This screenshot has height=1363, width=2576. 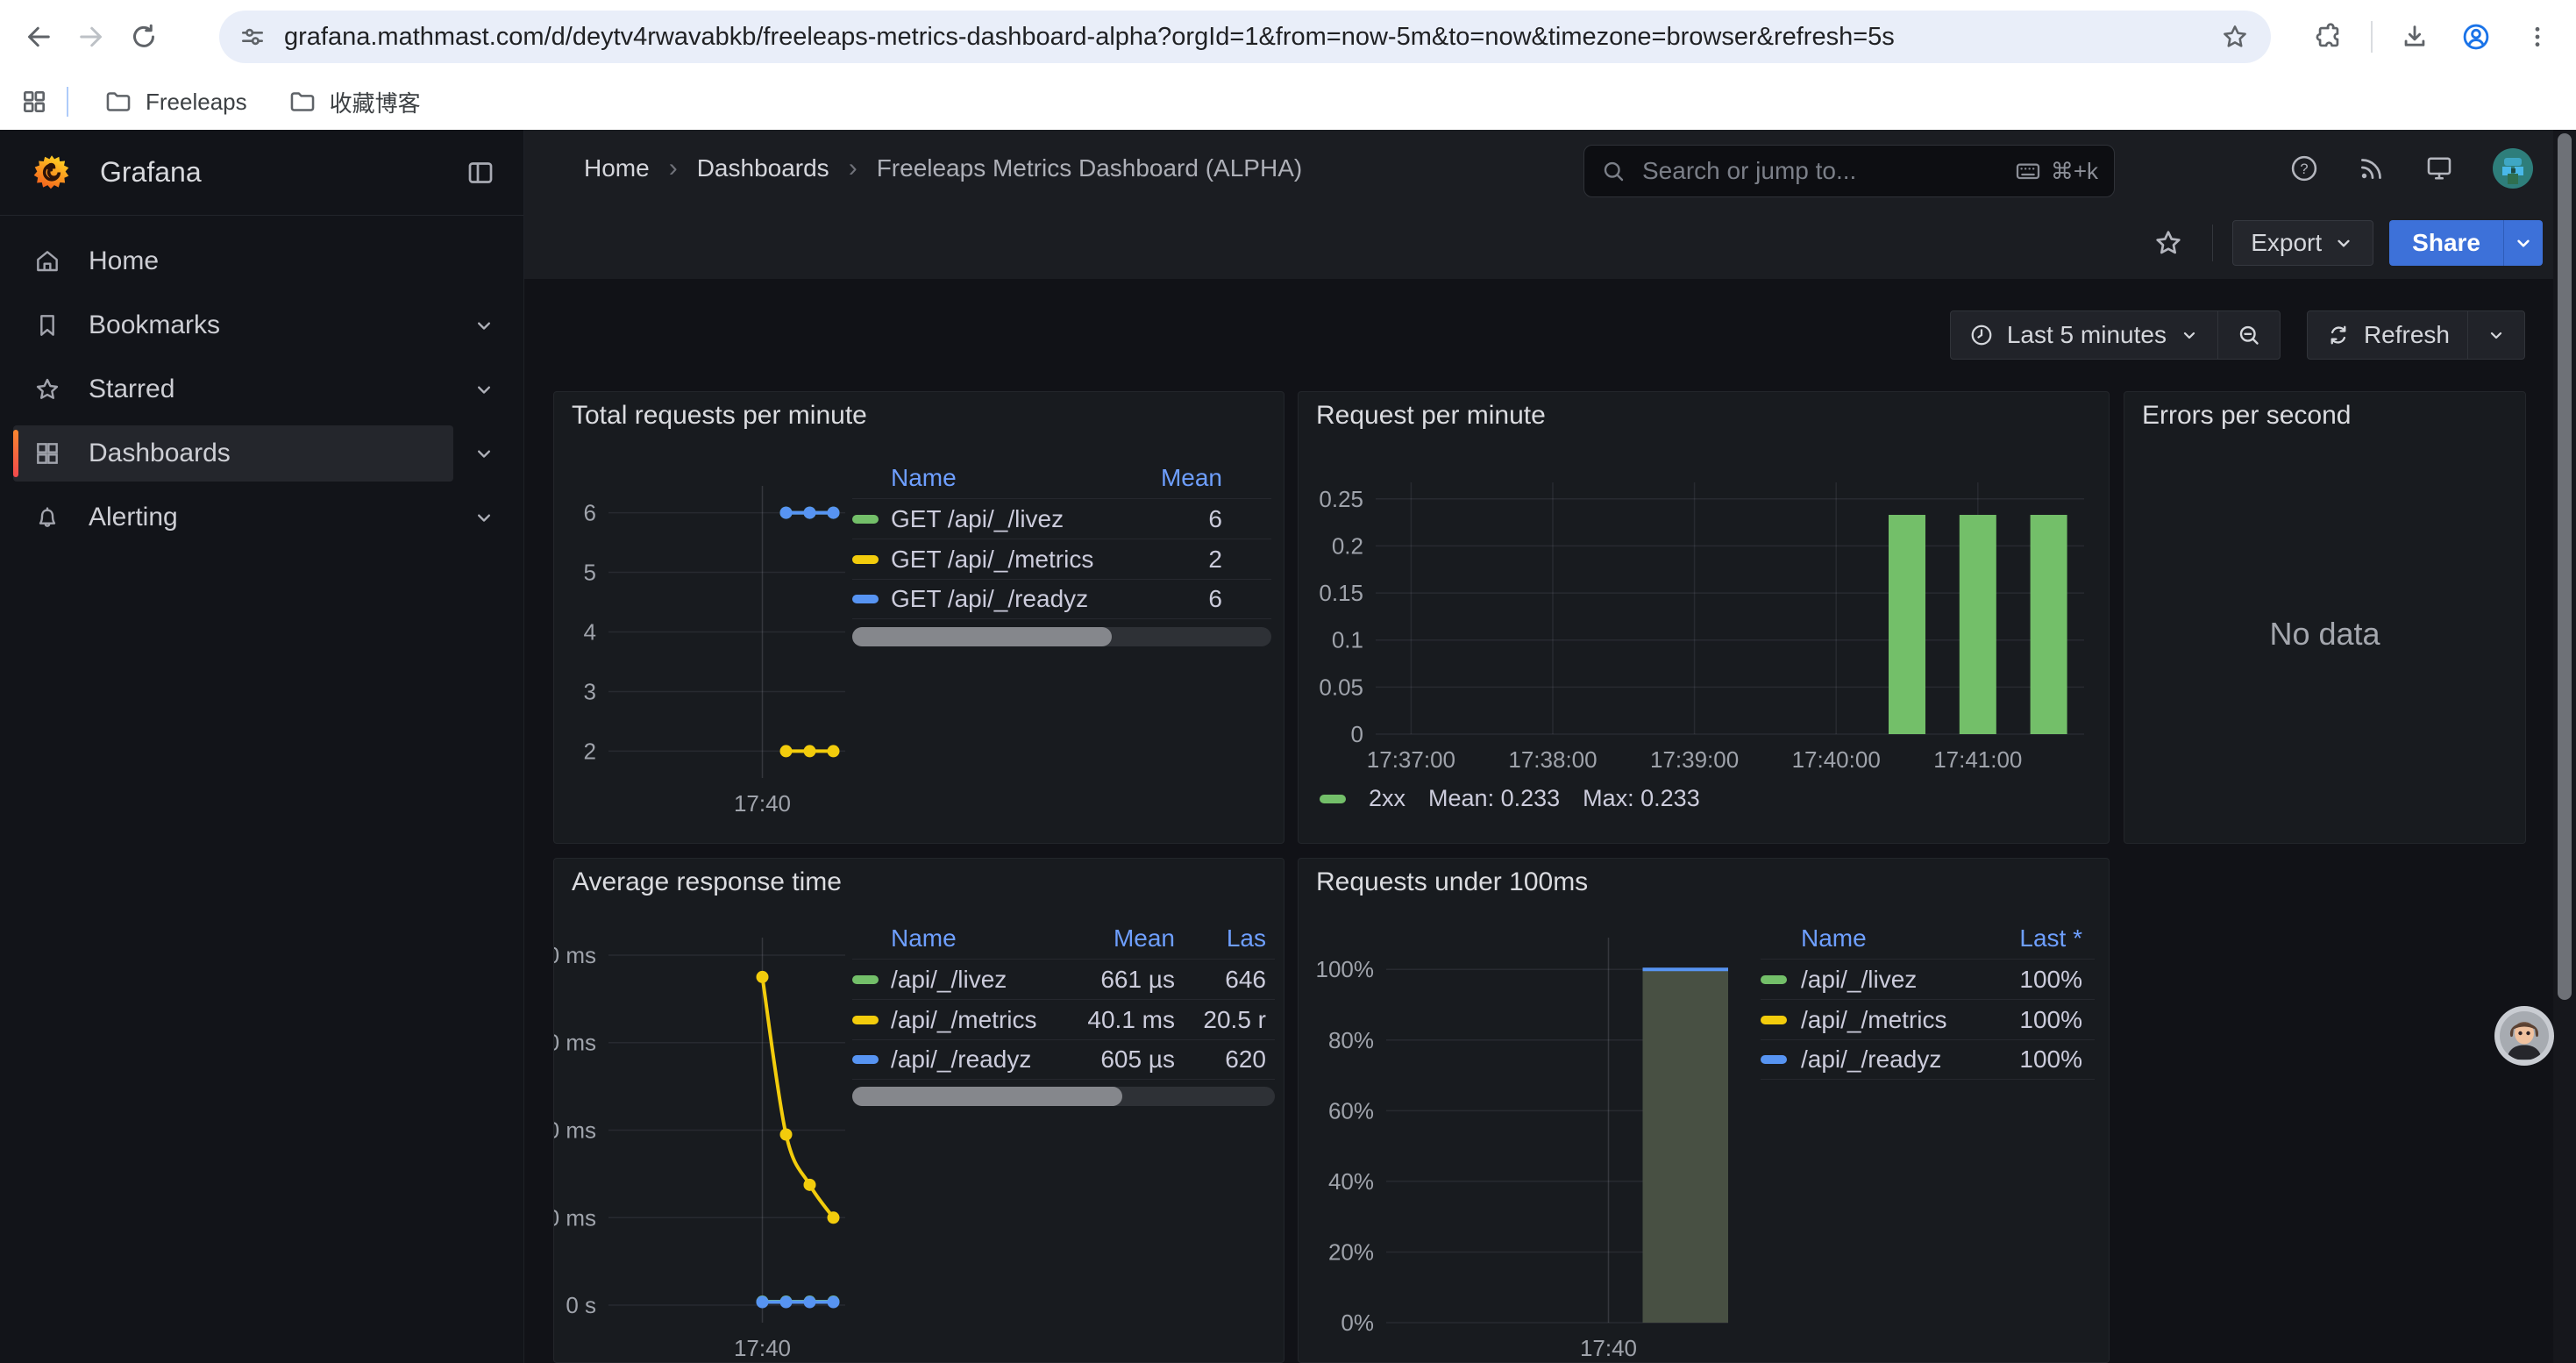 I want to click on profile-icon, so click(x=2476, y=37).